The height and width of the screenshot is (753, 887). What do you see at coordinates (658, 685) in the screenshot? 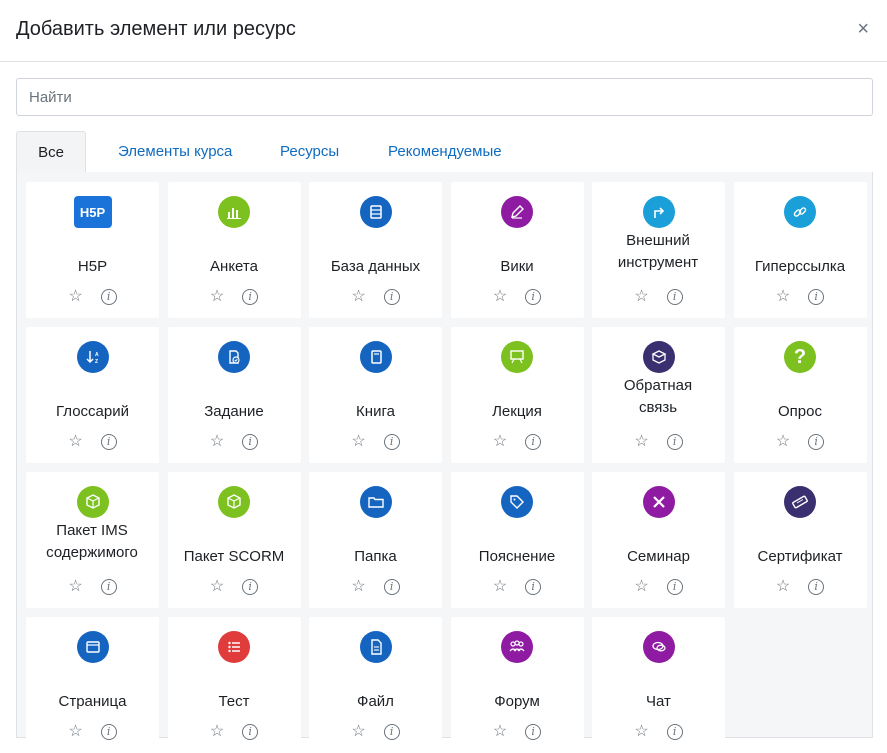
I see `module-card: Чат ☆ i` at bounding box center [658, 685].